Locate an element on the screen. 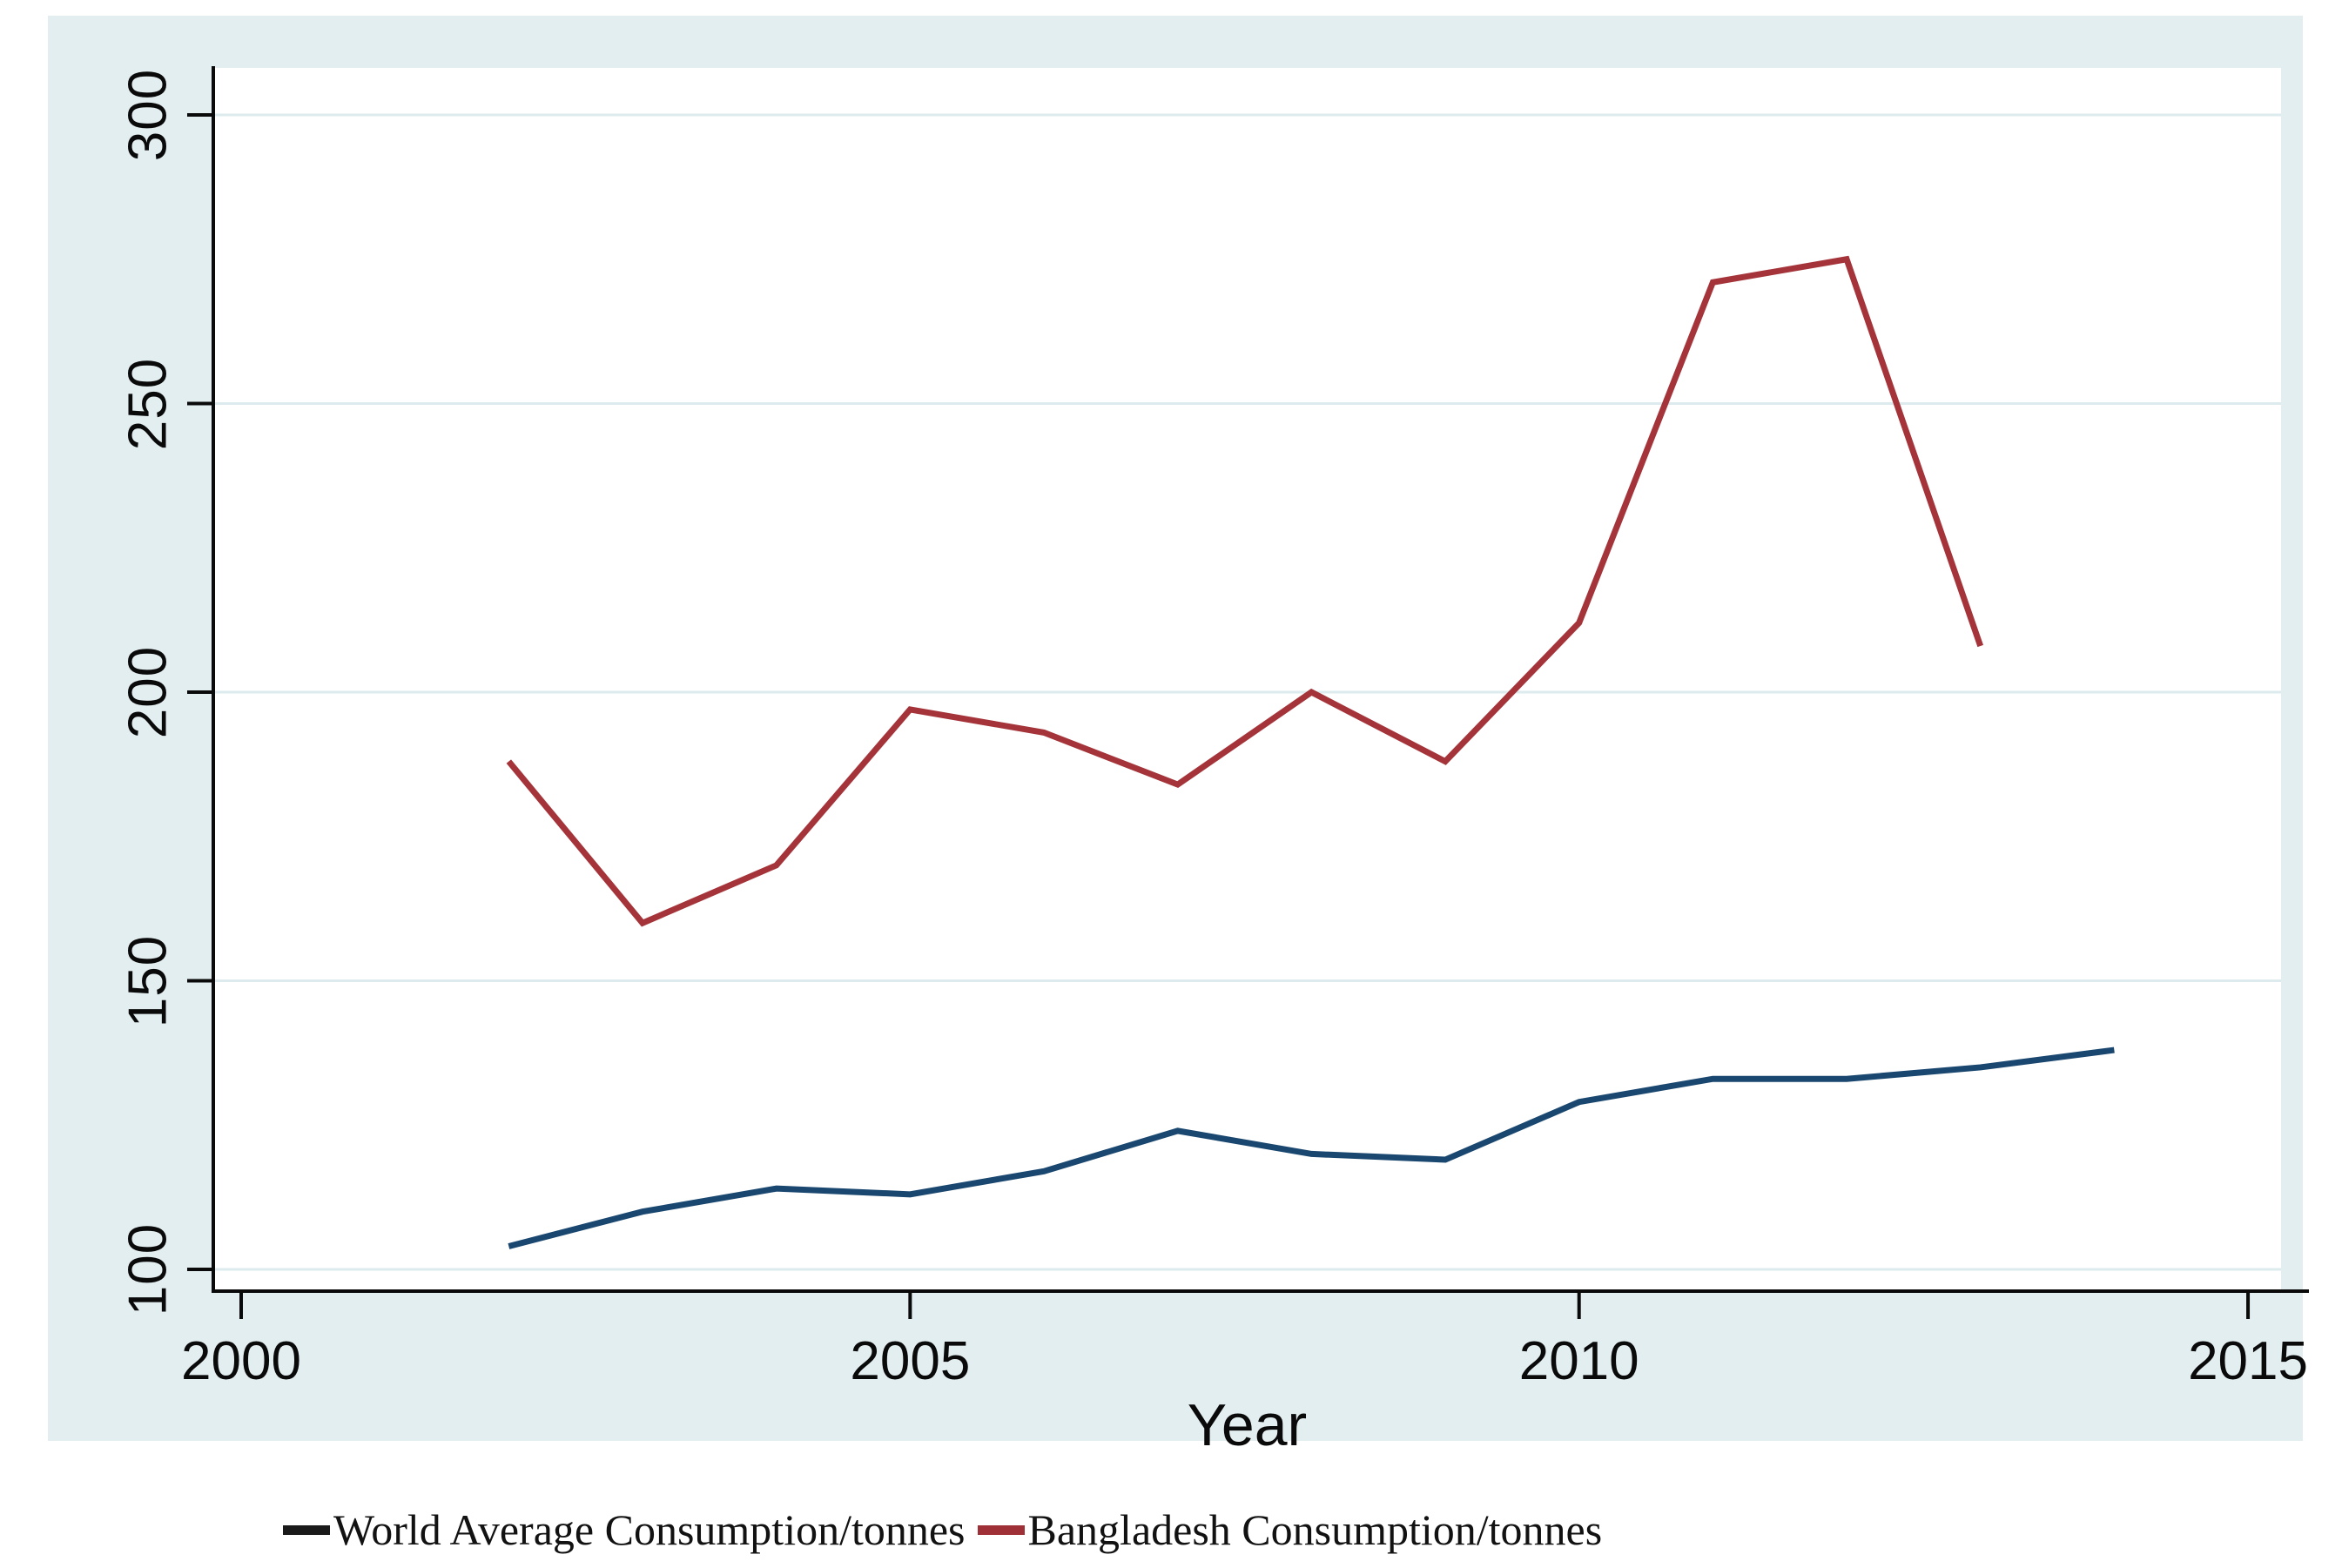 This screenshot has width=2342, height=1568. legend-label-bangladesh: Bangladesh Consumption/tonnes is located at coordinates (1315, 1529).